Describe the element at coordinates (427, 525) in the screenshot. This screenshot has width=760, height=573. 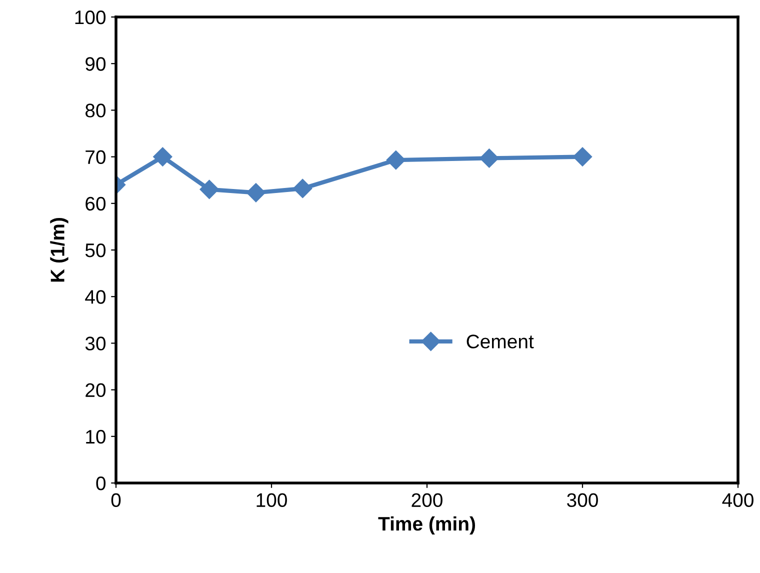
I see `x-axis-title: Time (min)` at that location.